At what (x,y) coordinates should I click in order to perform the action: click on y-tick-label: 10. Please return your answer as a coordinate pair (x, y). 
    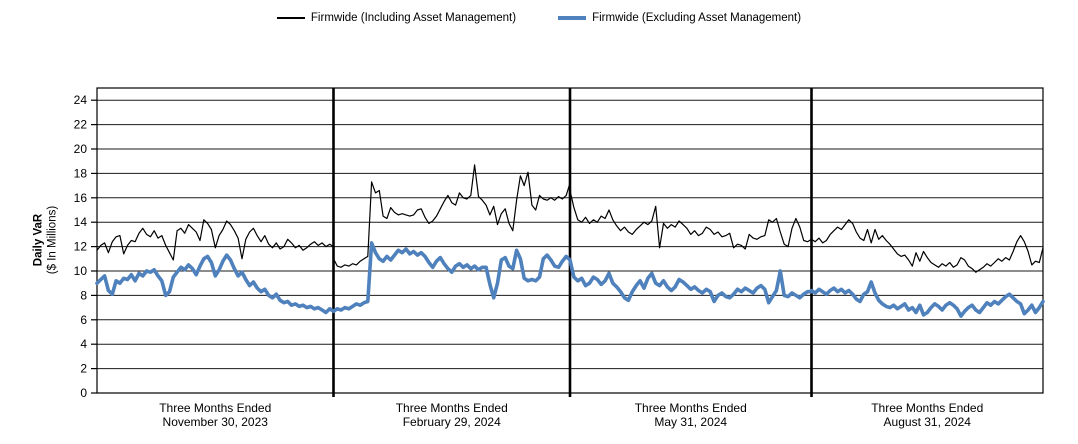
    Looking at the image, I should click on (81, 271).